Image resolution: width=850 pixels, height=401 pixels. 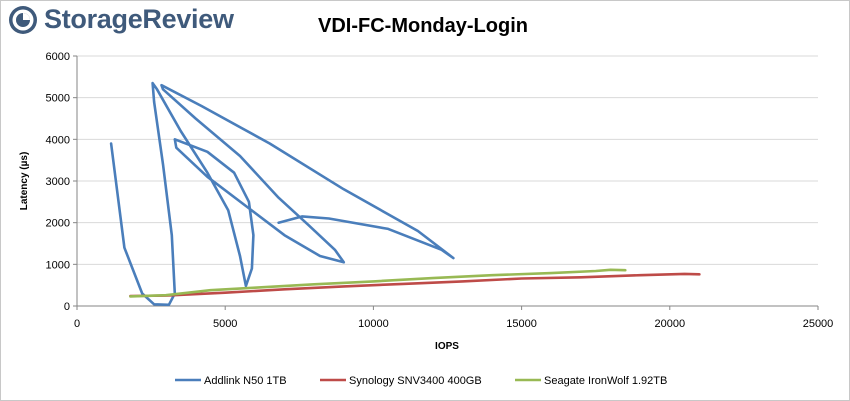 What do you see at coordinates (373, 324) in the screenshot?
I see `x-tick-label-2: 10000` at bounding box center [373, 324].